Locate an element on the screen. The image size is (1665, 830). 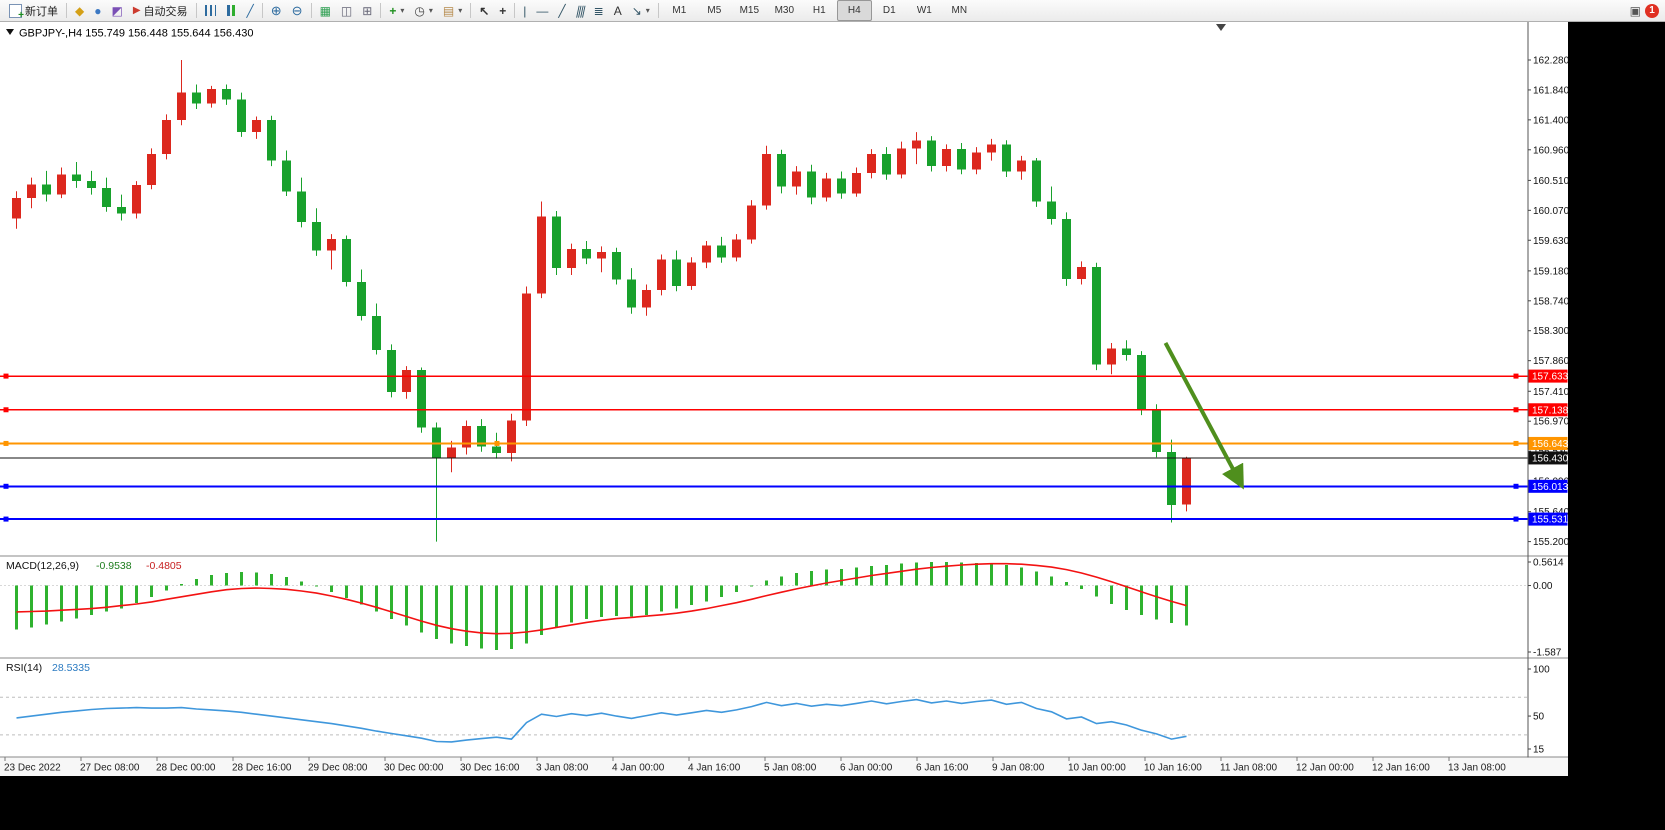
timeframe-w1-button: W1 is located at coordinates (924, 10).